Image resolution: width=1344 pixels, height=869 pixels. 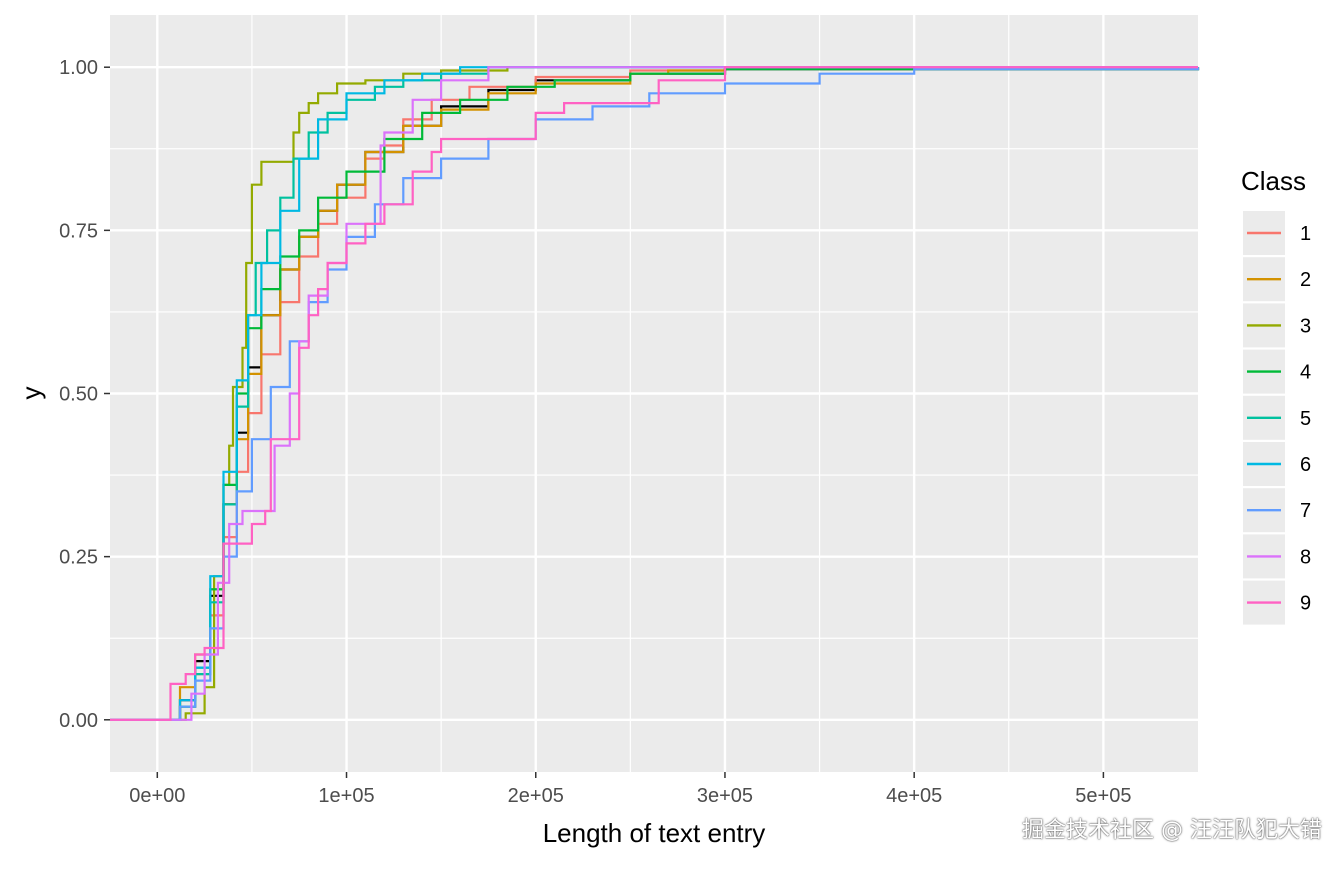 I want to click on legend-label-5: 5, so click(x=1305, y=419).